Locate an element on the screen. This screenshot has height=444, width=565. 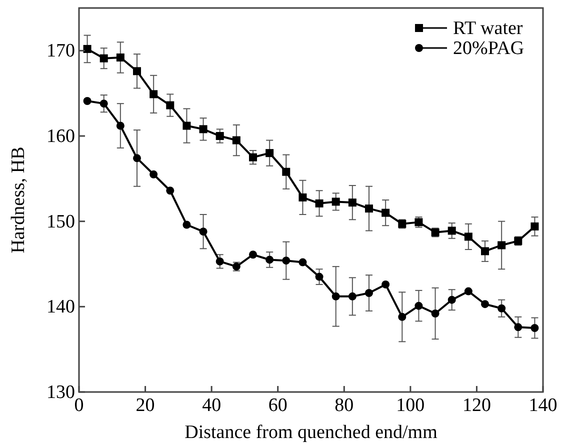
y-tick-label: 140 is located at coordinates (60, 307).